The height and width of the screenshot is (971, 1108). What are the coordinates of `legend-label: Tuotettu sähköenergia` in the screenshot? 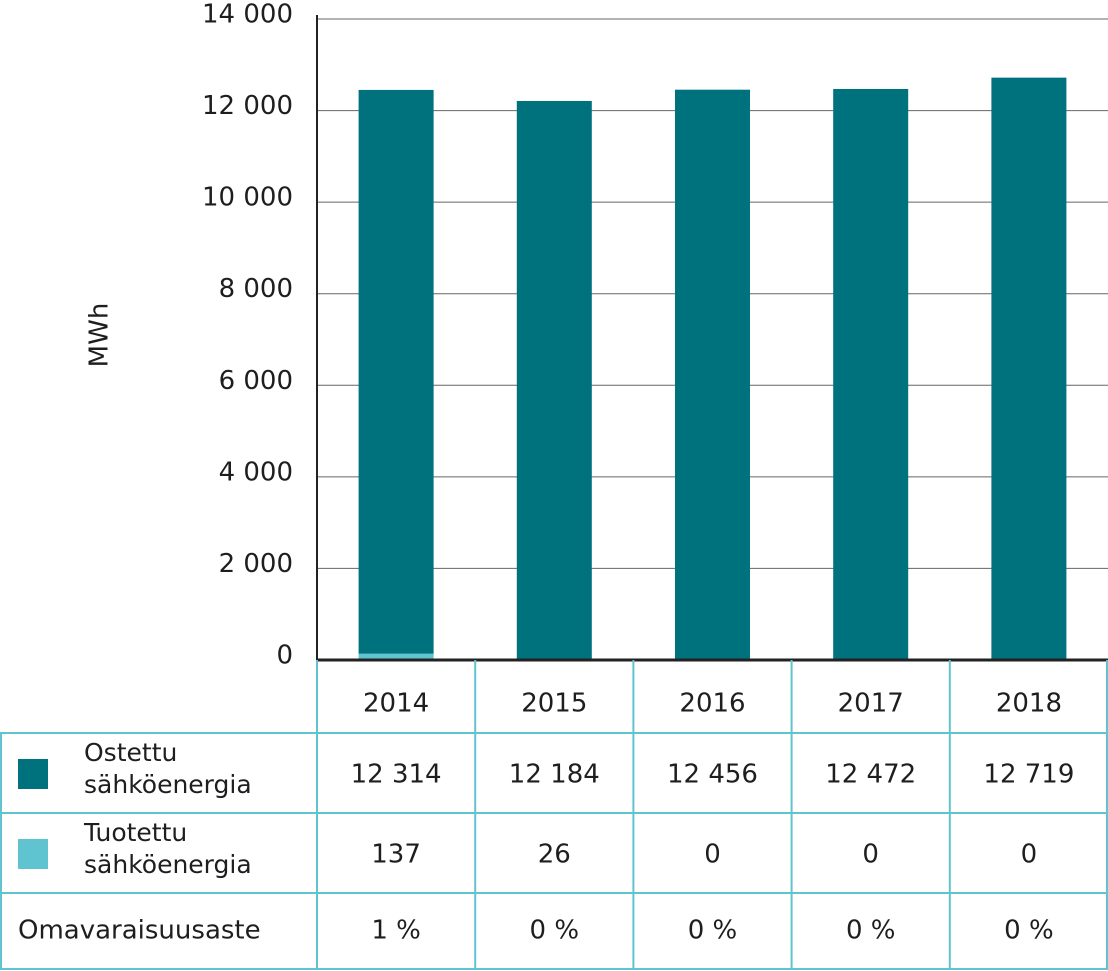 It's located at (168, 848).